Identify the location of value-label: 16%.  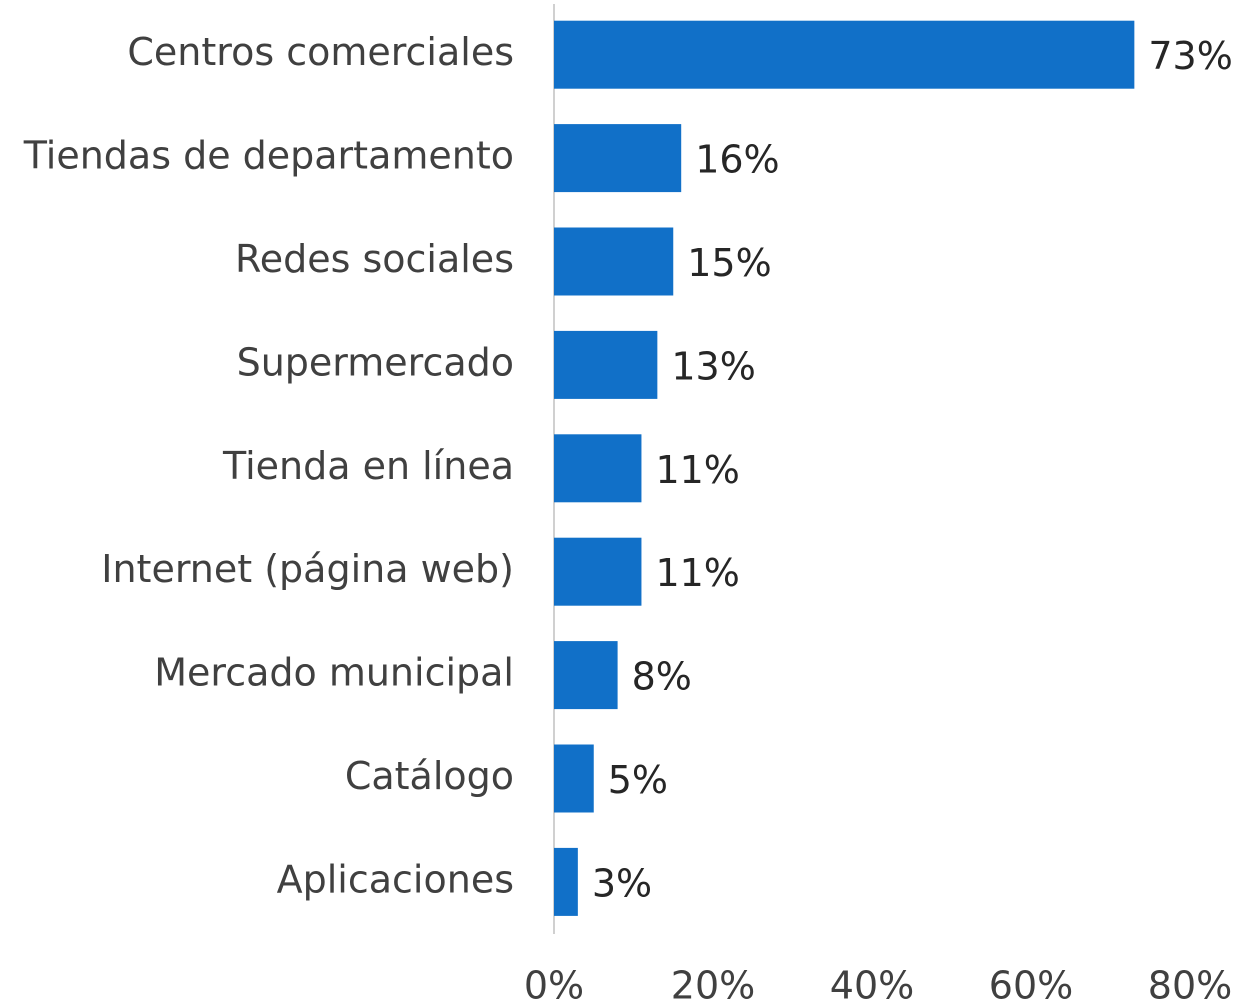
(737, 160).